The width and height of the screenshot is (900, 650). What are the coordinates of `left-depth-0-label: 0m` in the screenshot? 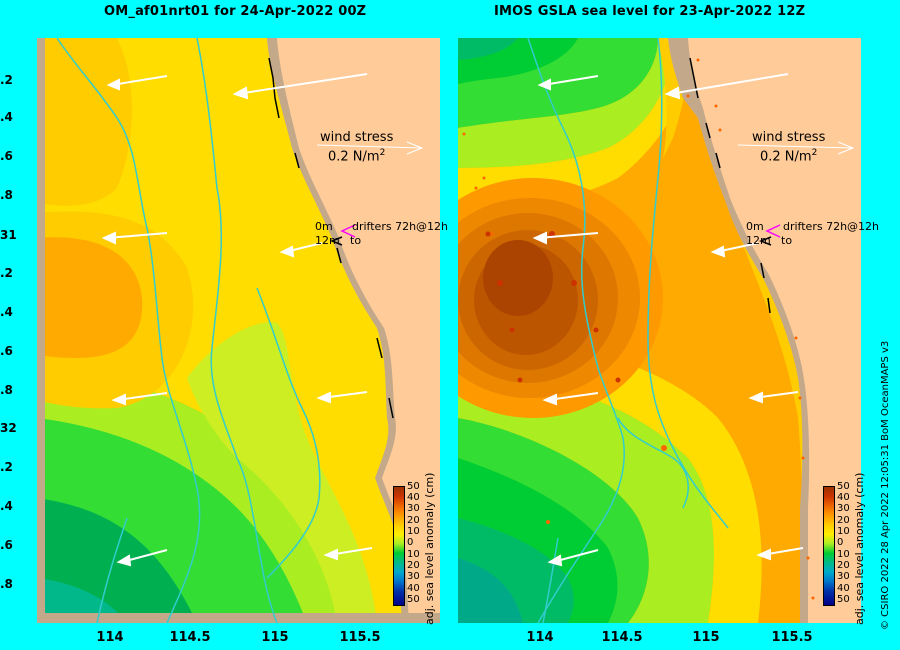 It's located at (324, 226).